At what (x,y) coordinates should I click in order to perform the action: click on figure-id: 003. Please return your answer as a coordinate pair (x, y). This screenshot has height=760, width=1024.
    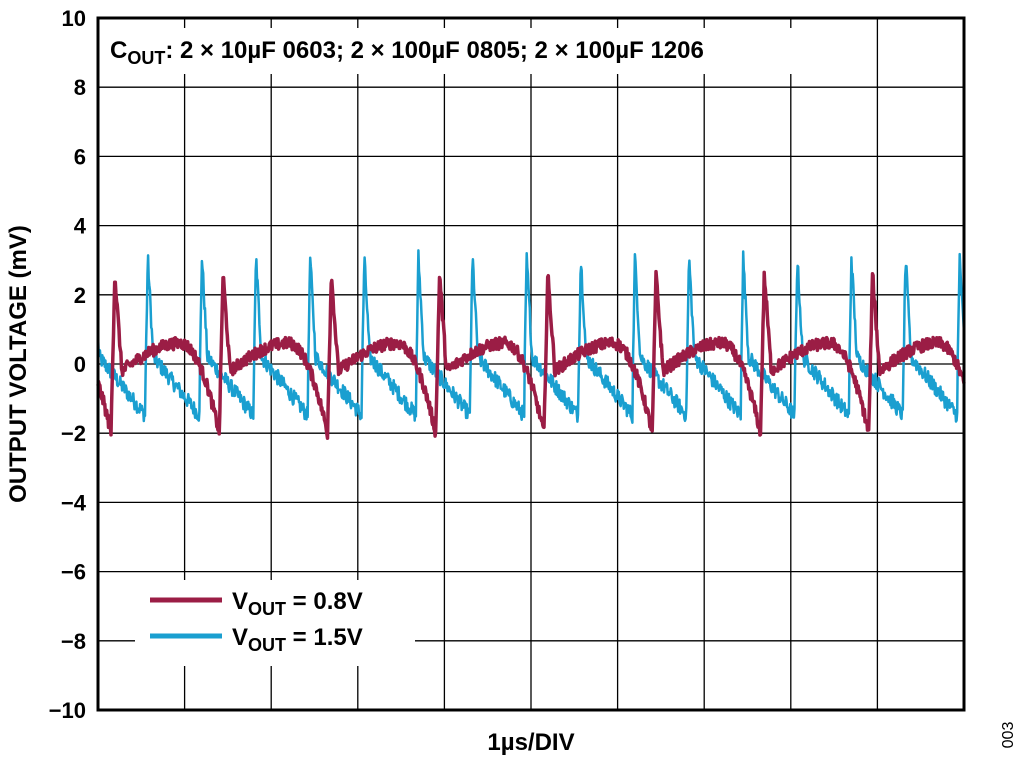
    Looking at the image, I should click on (1008, 735).